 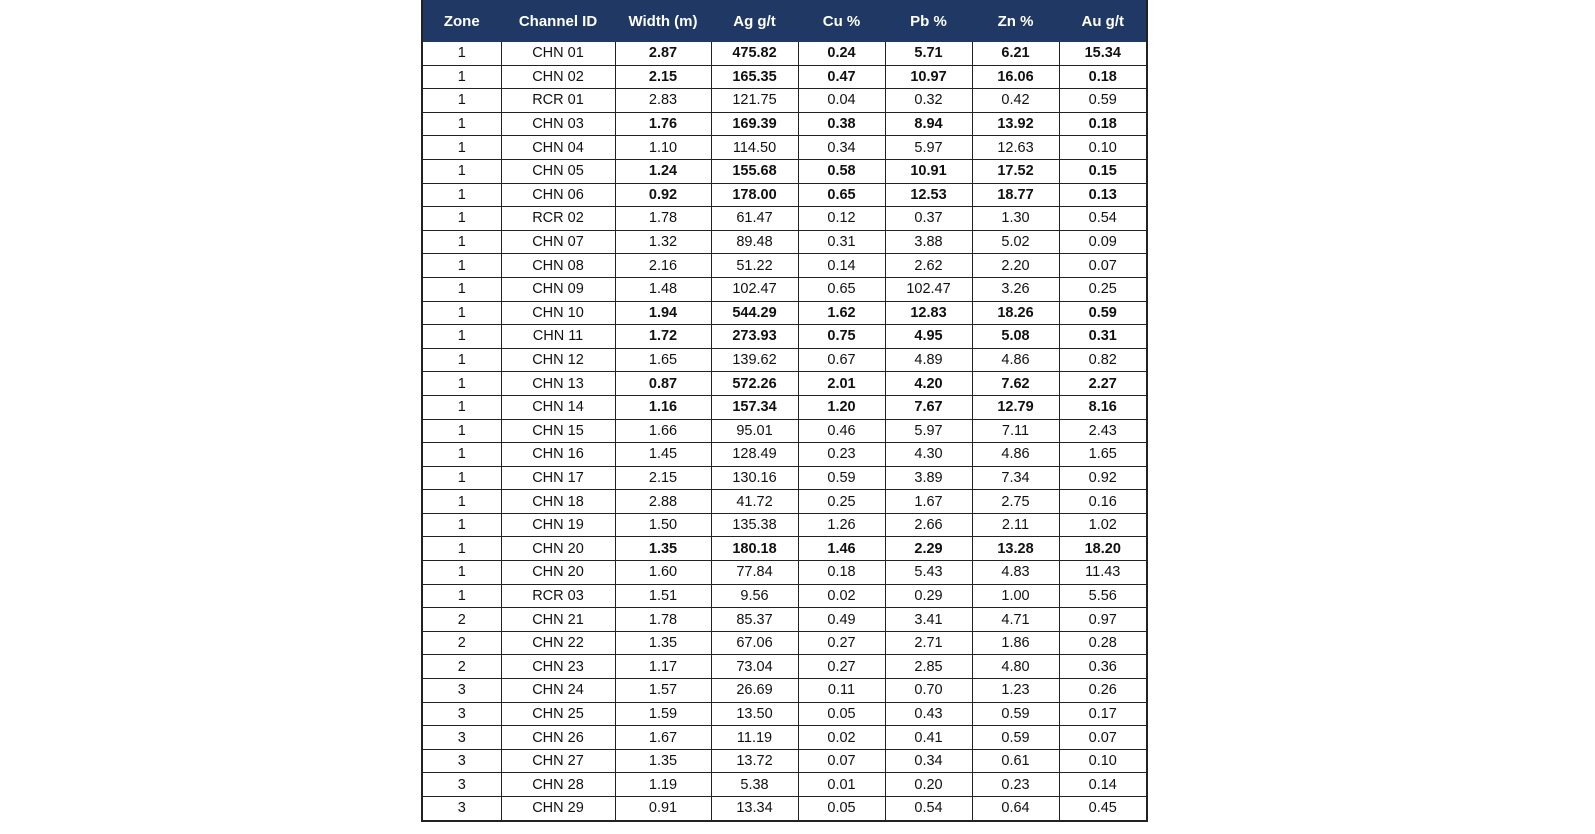 What do you see at coordinates (784, 572) in the screenshot?
I see `table-row: 1 CHN 20 1.60 77.84 0.18 5.43 4.83 11.43` at bounding box center [784, 572].